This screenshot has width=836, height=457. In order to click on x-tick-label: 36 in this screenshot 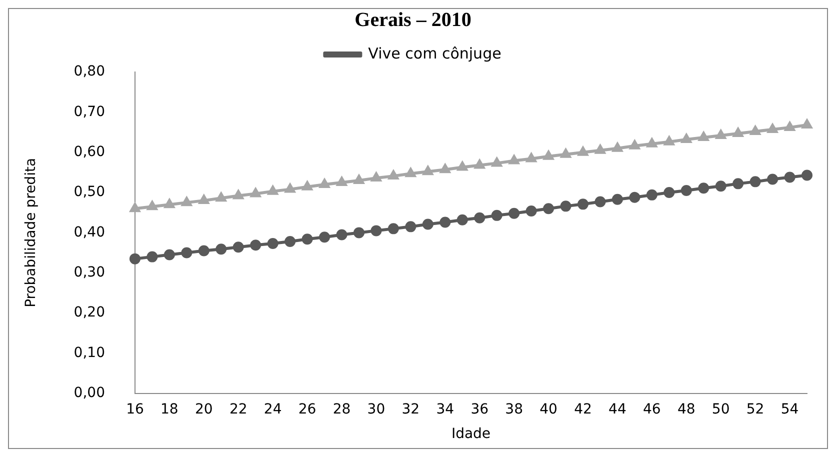, I will do `click(479, 409)`.